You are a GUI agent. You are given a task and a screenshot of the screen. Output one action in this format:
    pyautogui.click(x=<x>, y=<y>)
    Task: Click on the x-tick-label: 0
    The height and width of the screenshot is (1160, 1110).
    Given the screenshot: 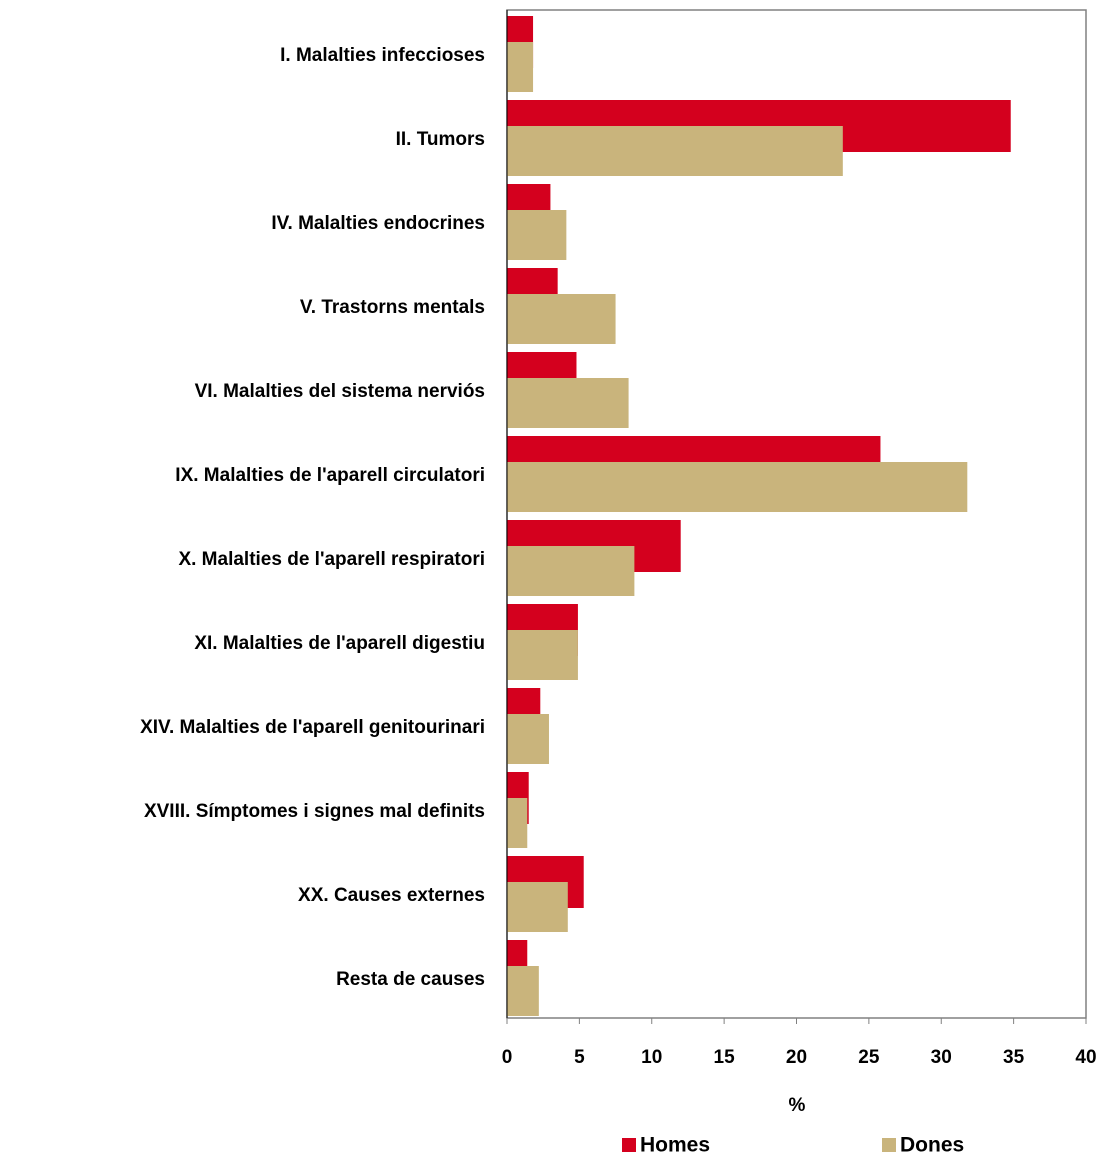 What is the action you would take?
    pyautogui.click(x=507, y=1057)
    